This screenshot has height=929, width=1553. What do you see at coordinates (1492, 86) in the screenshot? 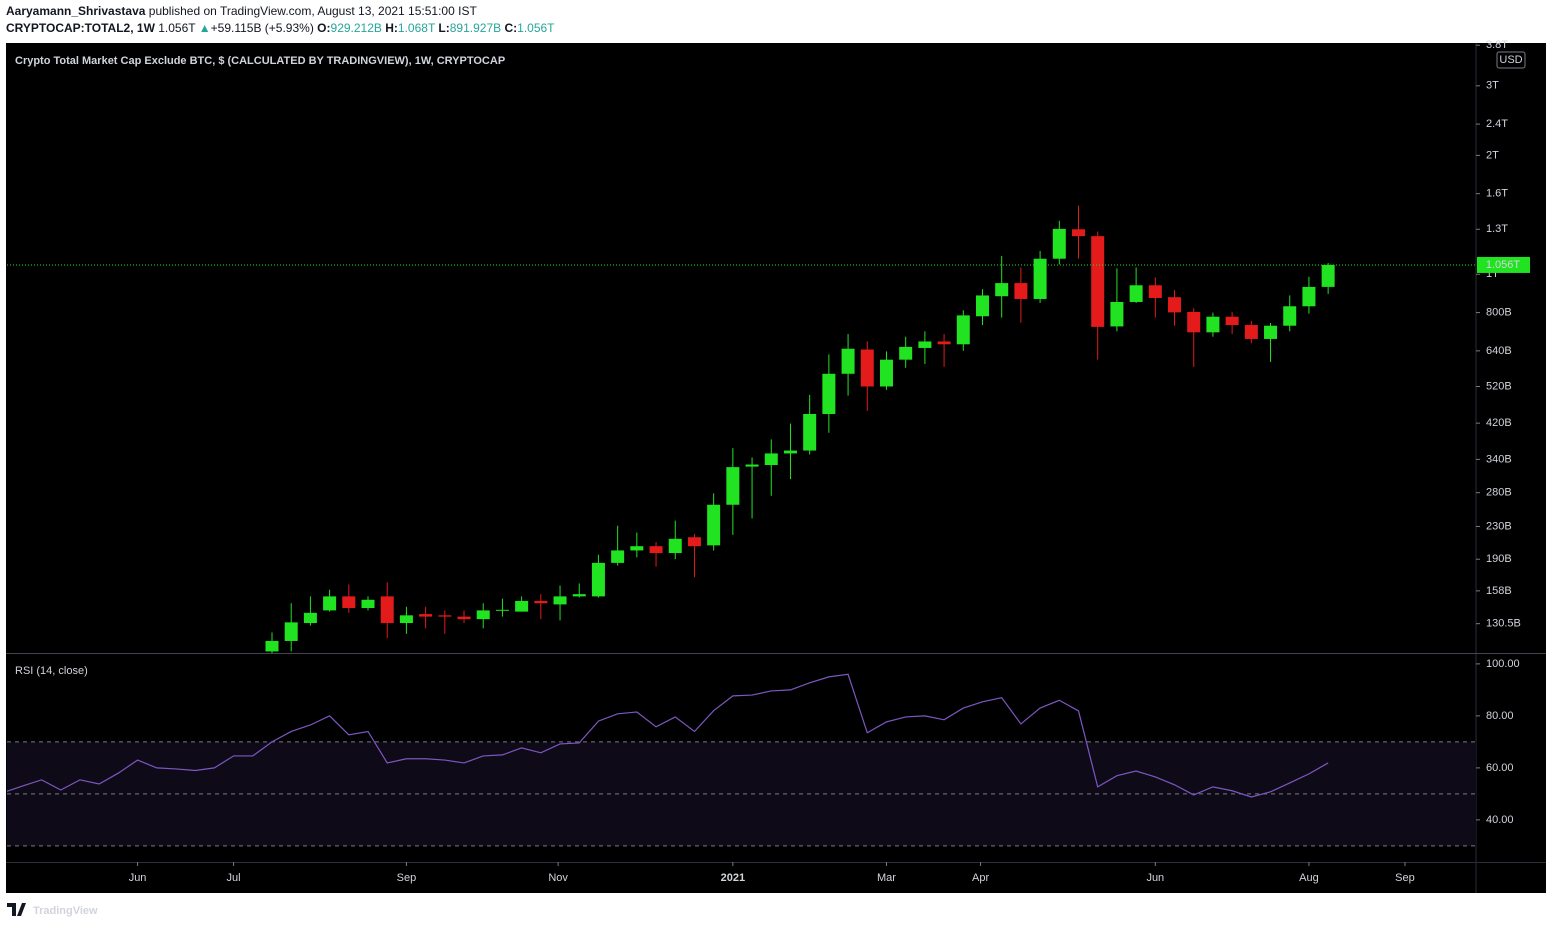
I see `y-tick-label: 3T` at bounding box center [1492, 86].